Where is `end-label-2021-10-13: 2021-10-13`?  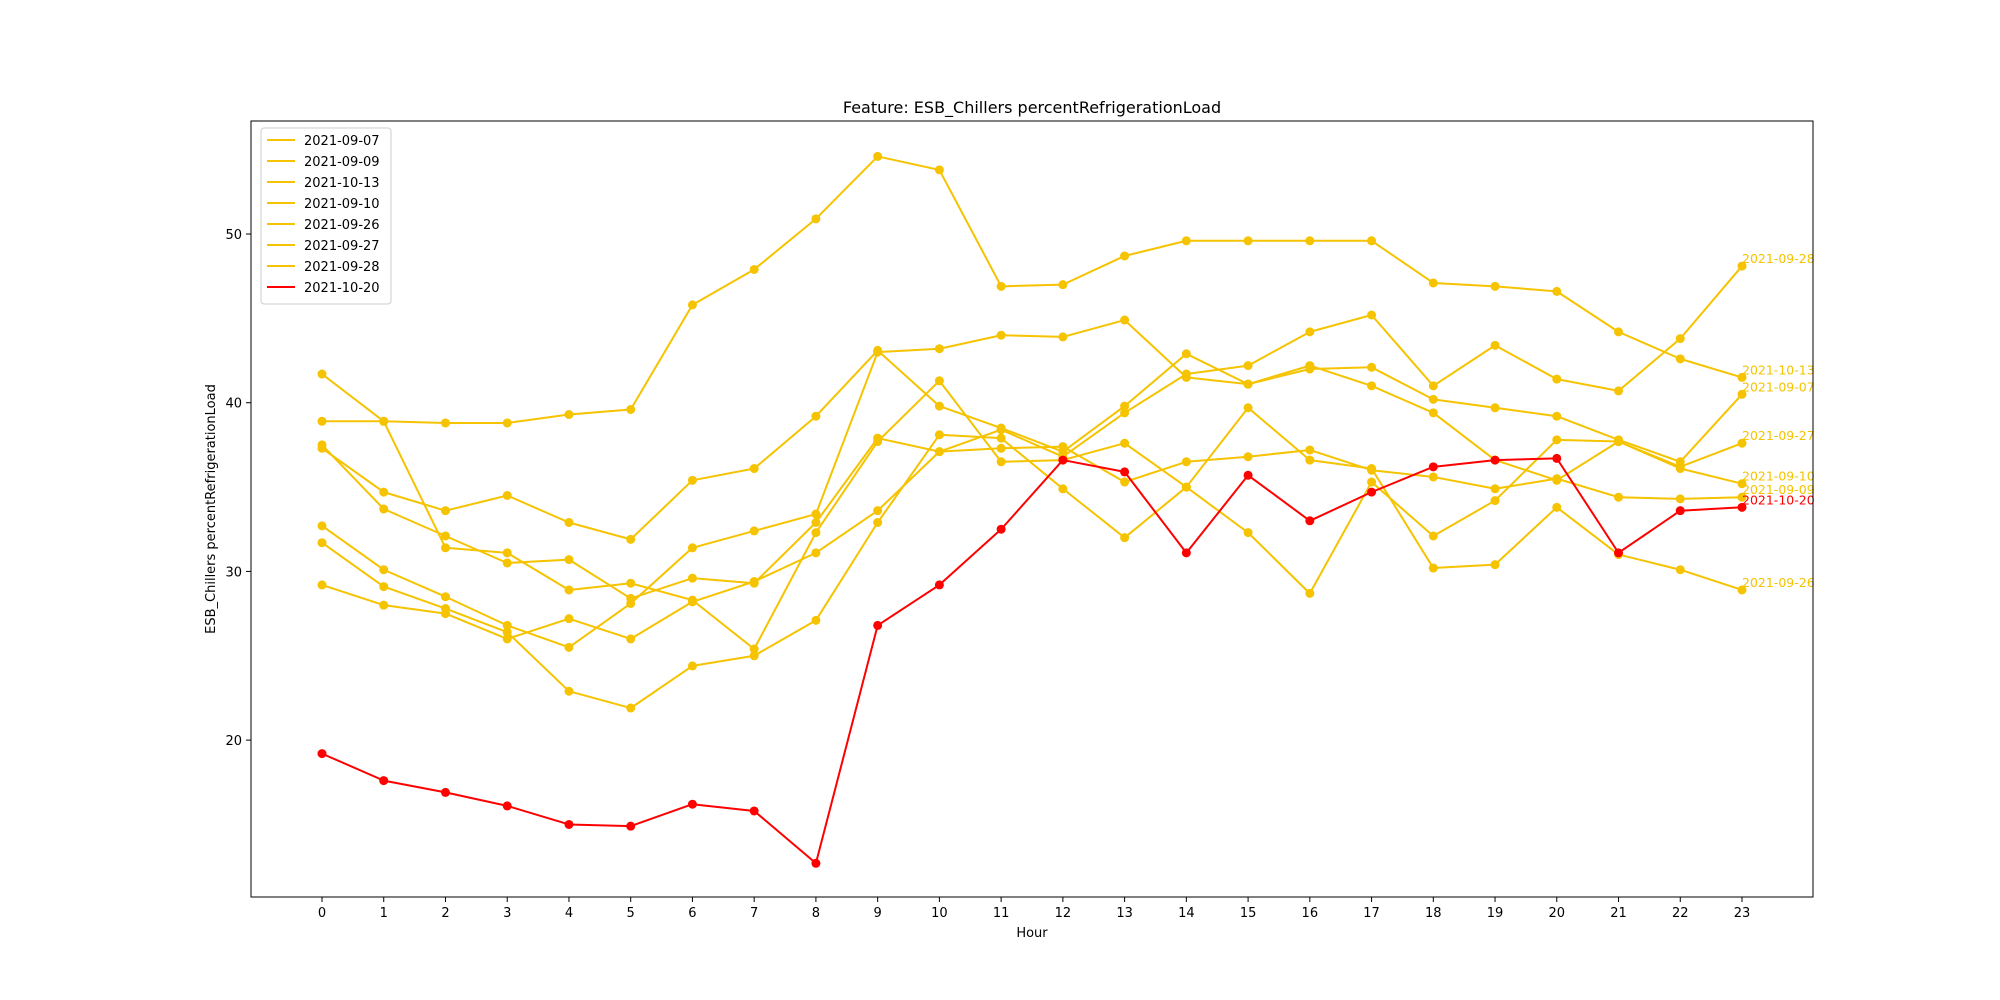 end-label-2021-10-13: 2021-10-13 is located at coordinates (1778, 369).